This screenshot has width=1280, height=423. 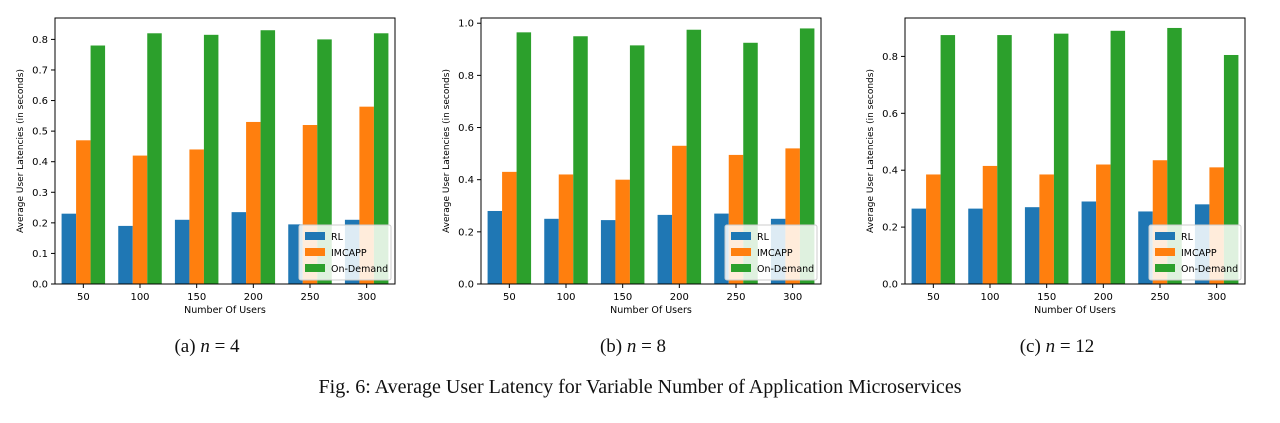 I want to click on x-tick-label-a: 50, so click(x=83, y=297).